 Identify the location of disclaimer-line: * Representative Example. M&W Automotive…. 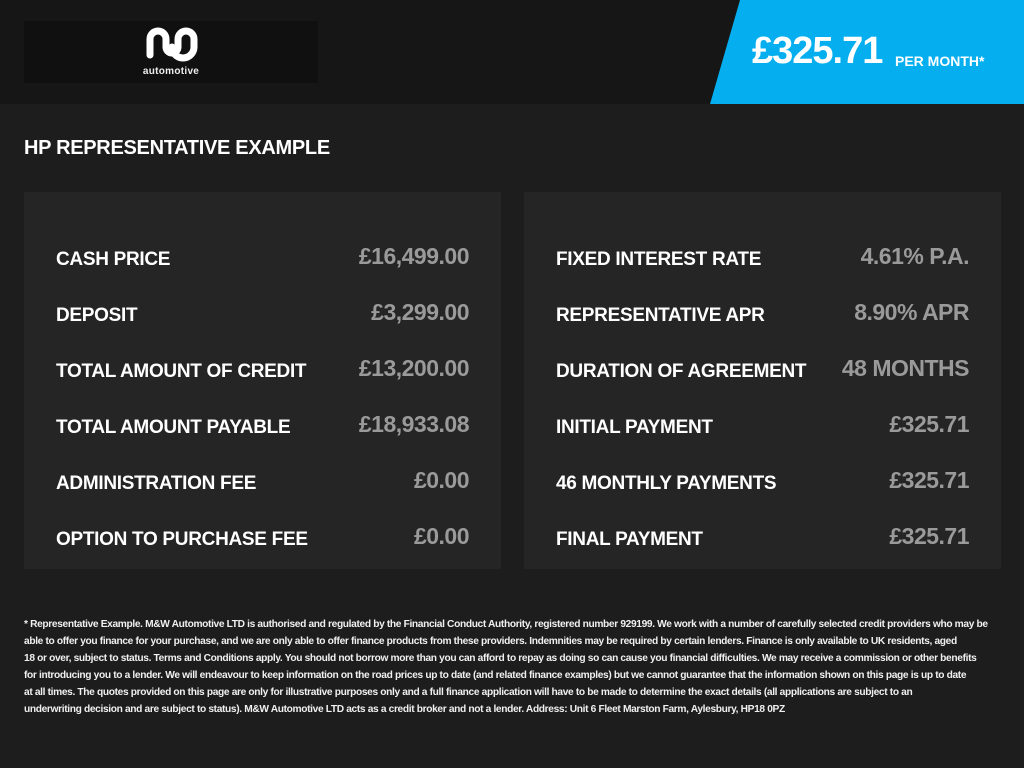
(506, 624).